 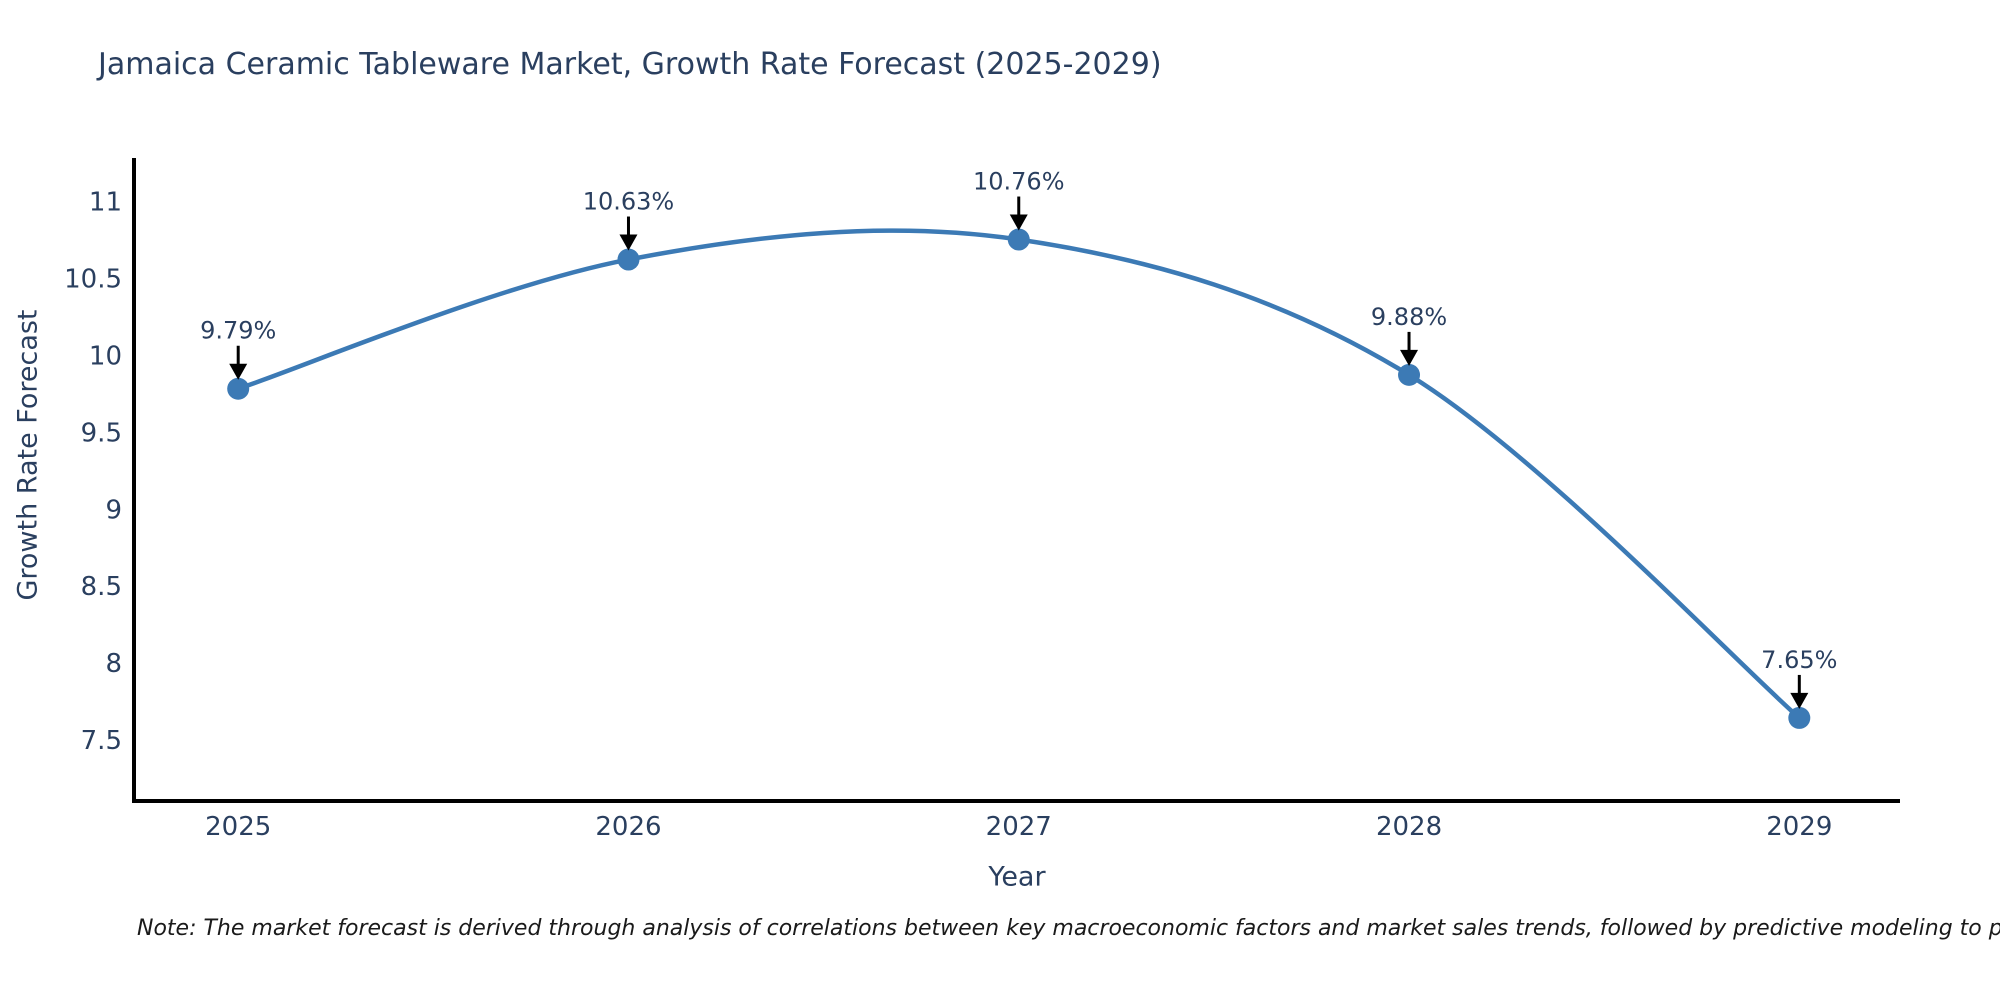 What do you see at coordinates (1799, 660) in the screenshot?
I see `point-annotation-label: 7.65%` at bounding box center [1799, 660].